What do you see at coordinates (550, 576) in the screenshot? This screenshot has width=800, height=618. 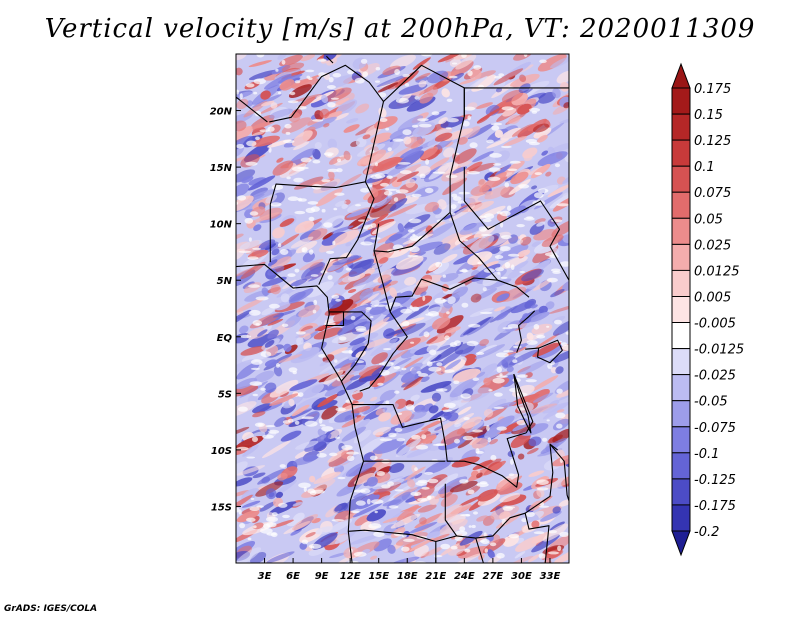 I see `lon-tick-label: 33E` at bounding box center [550, 576].